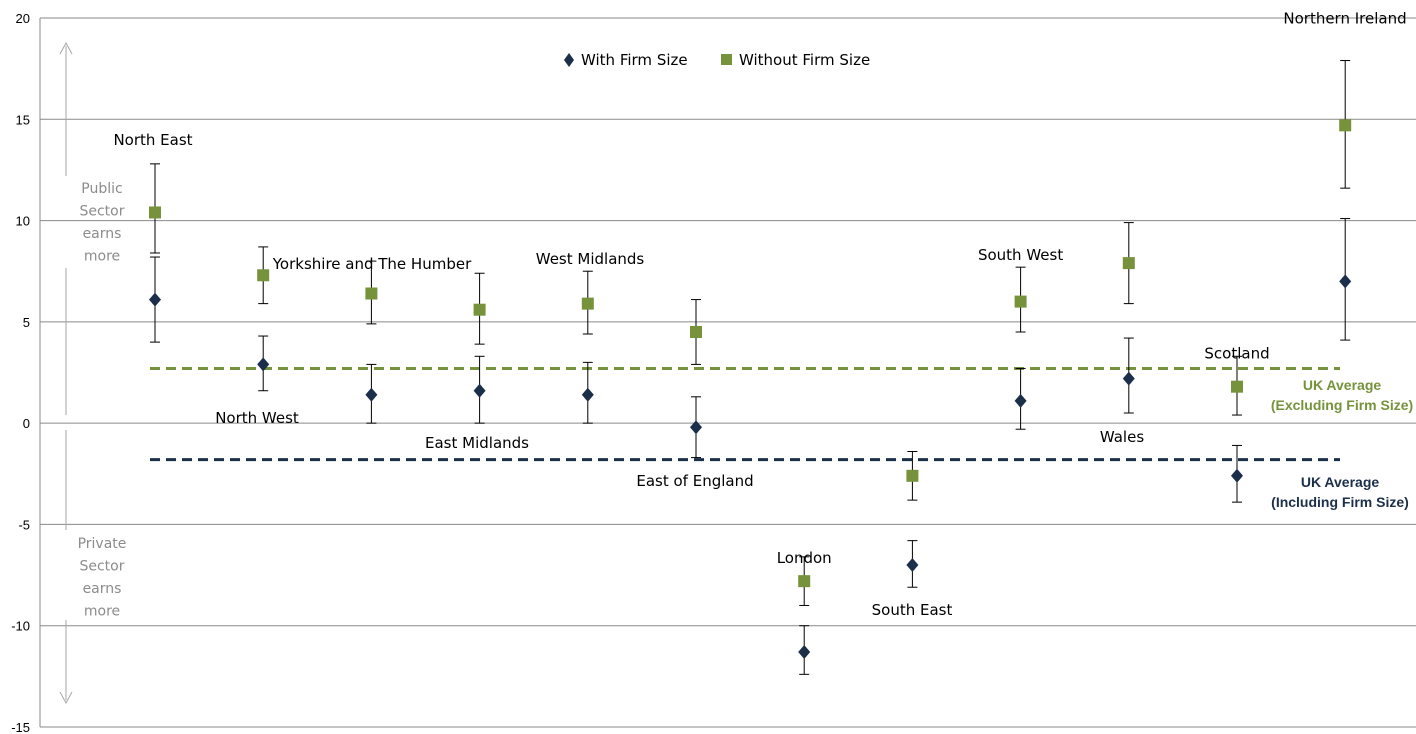 This screenshot has height=734, width=1416. Describe the element at coordinates (20, 727) in the screenshot. I see `y-tick-label: -15` at that location.